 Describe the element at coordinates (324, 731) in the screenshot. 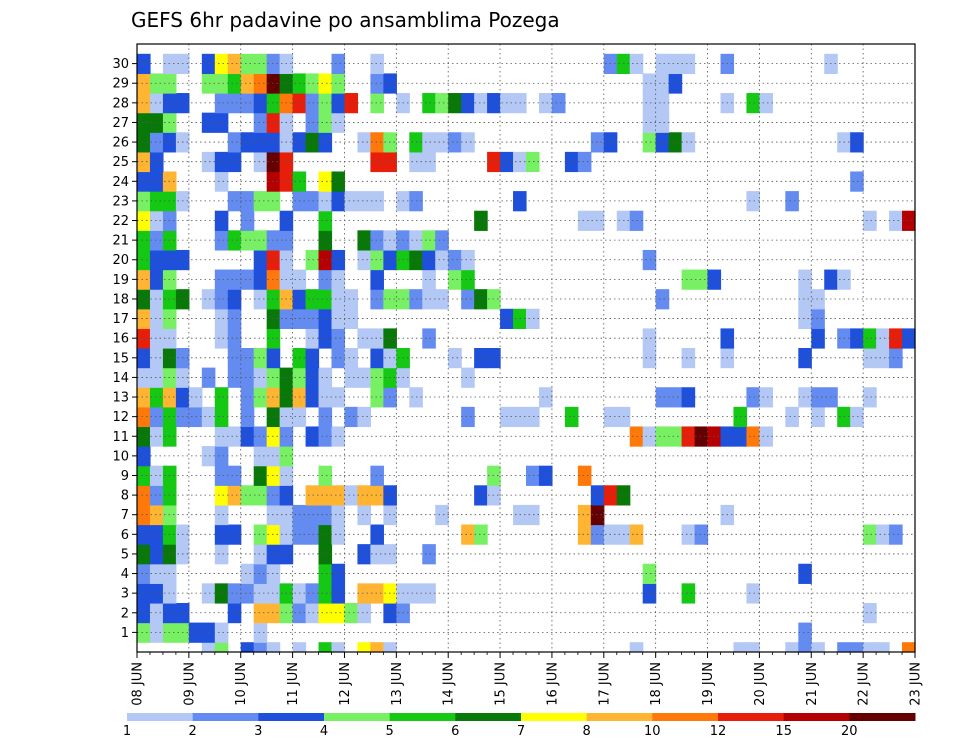

I see `colorbar-label: 4` at that location.